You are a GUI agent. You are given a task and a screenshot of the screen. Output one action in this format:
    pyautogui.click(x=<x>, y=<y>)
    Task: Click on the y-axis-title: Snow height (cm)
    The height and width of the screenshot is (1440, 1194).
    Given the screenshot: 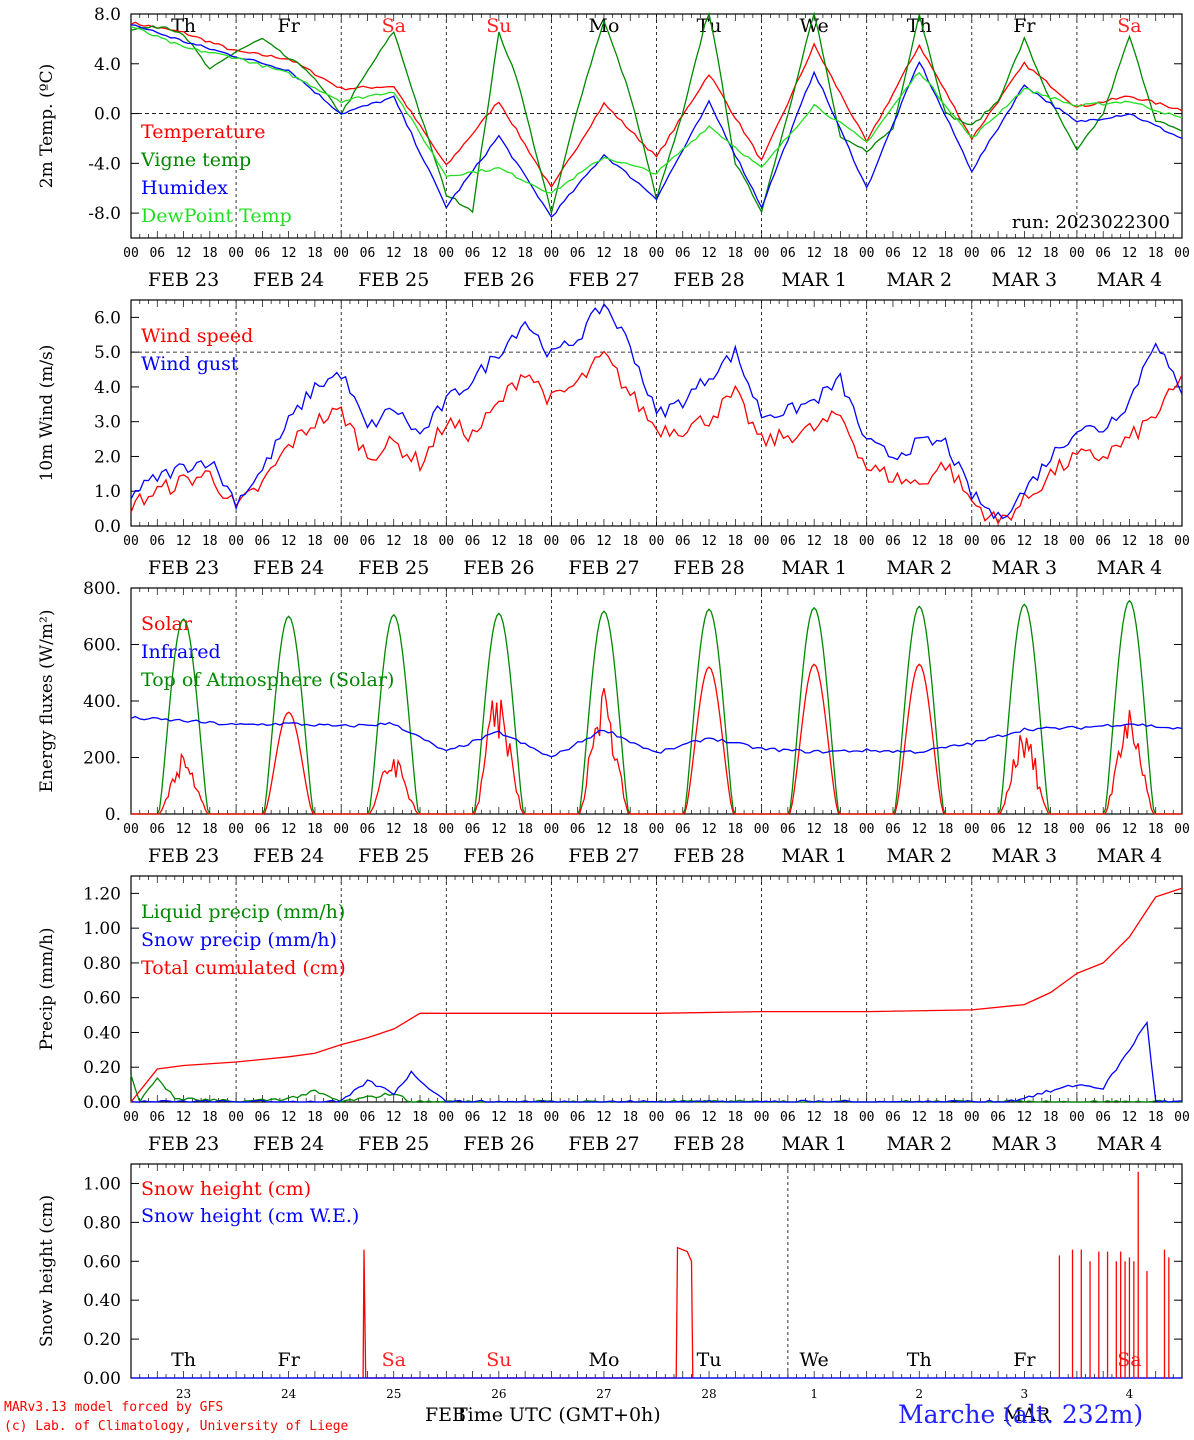 What is the action you would take?
    pyautogui.click(x=47, y=1271)
    